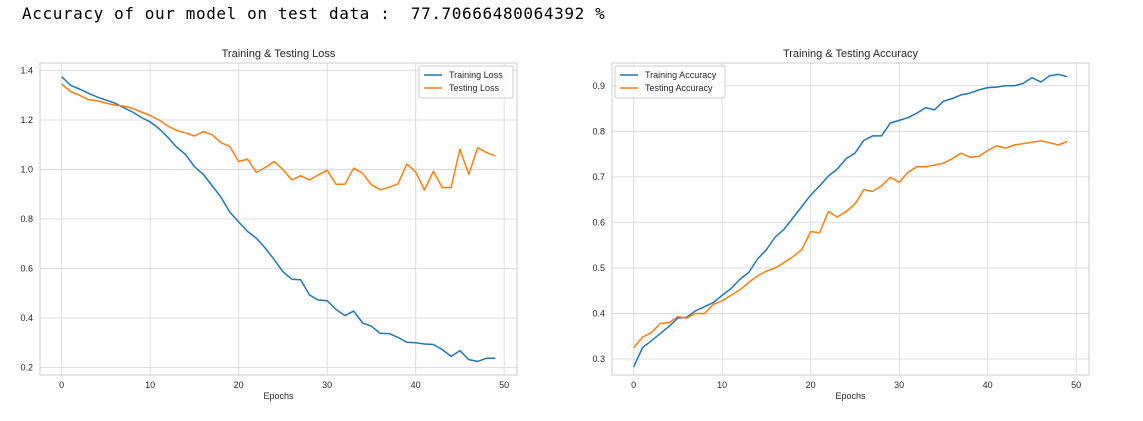 The width and height of the screenshot is (1143, 421). What do you see at coordinates (598, 359) in the screenshot?
I see `y-tick-label: 0.3` at bounding box center [598, 359].